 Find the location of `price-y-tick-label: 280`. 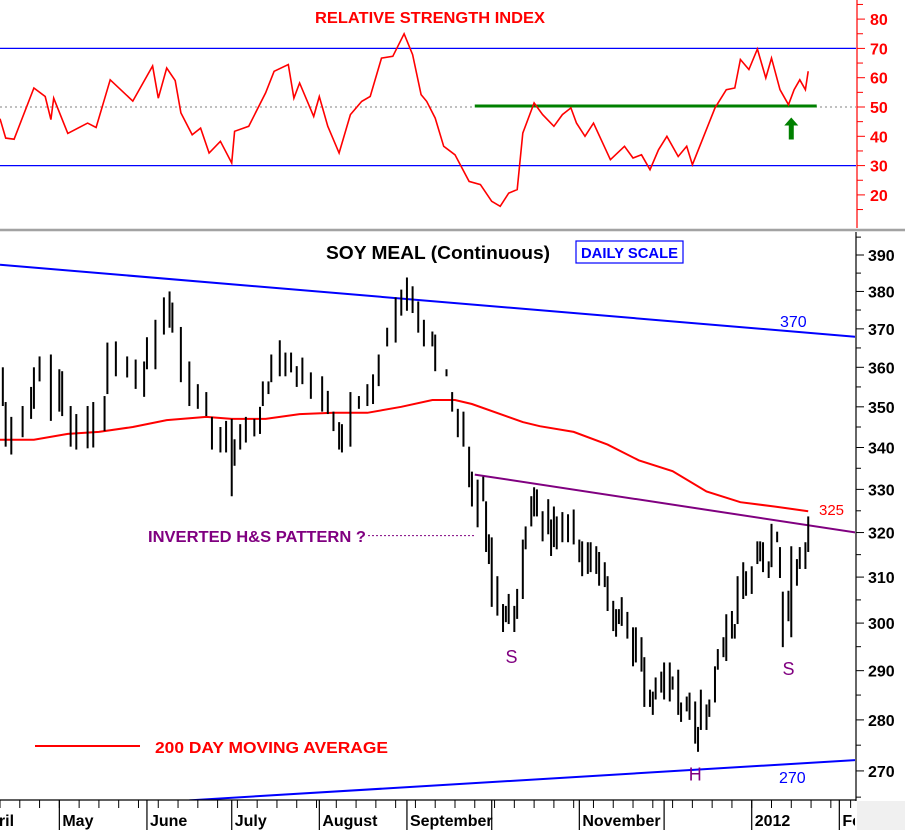

price-y-tick-label: 280 is located at coordinates (881, 721).